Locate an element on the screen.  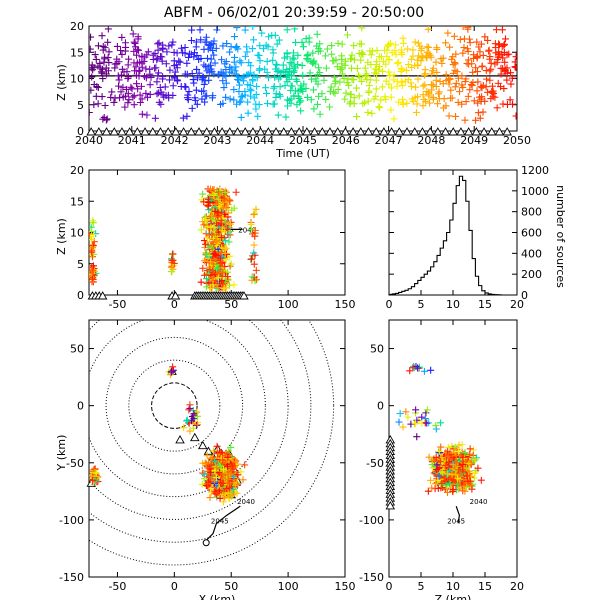
altitude-time-ylabel: Z (km) is located at coordinates (61, 82).